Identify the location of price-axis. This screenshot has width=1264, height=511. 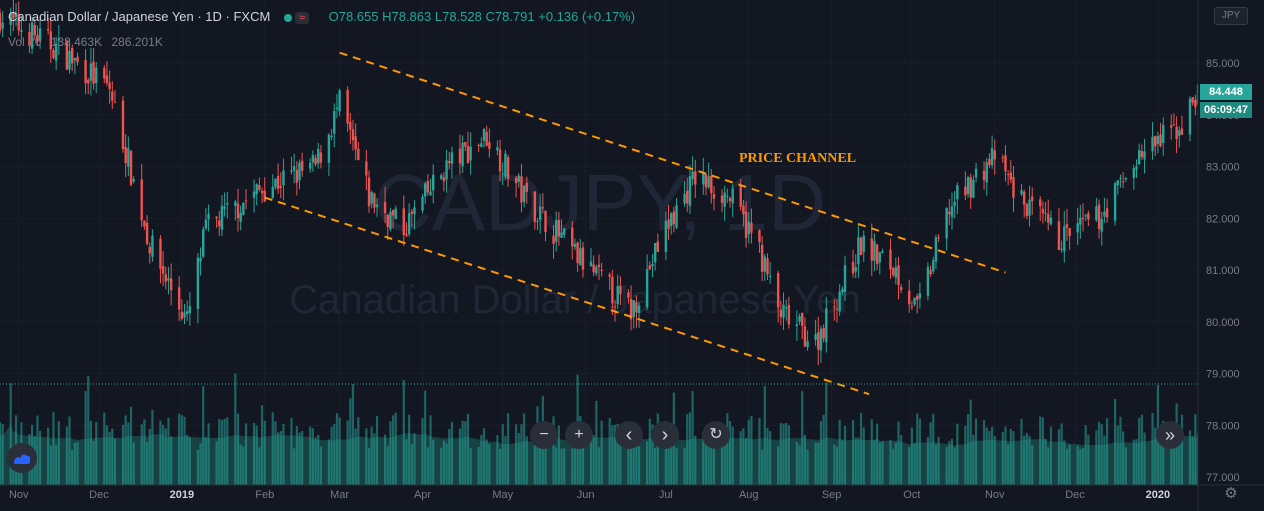
(1231, 242).